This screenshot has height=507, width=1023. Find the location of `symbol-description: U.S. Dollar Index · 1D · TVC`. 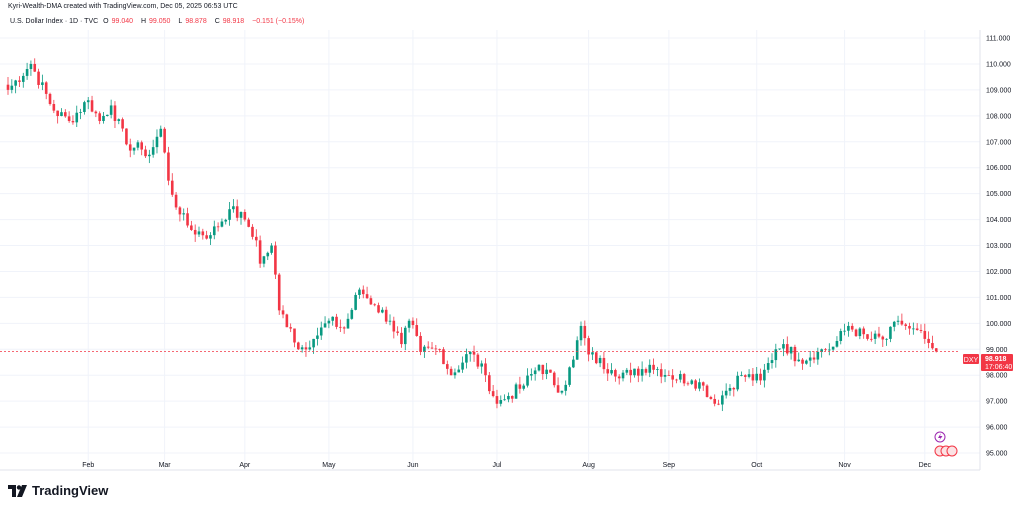

symbol-description: U.S. Dollar Index · 1D · TVC is located at coordinates (54, 21).